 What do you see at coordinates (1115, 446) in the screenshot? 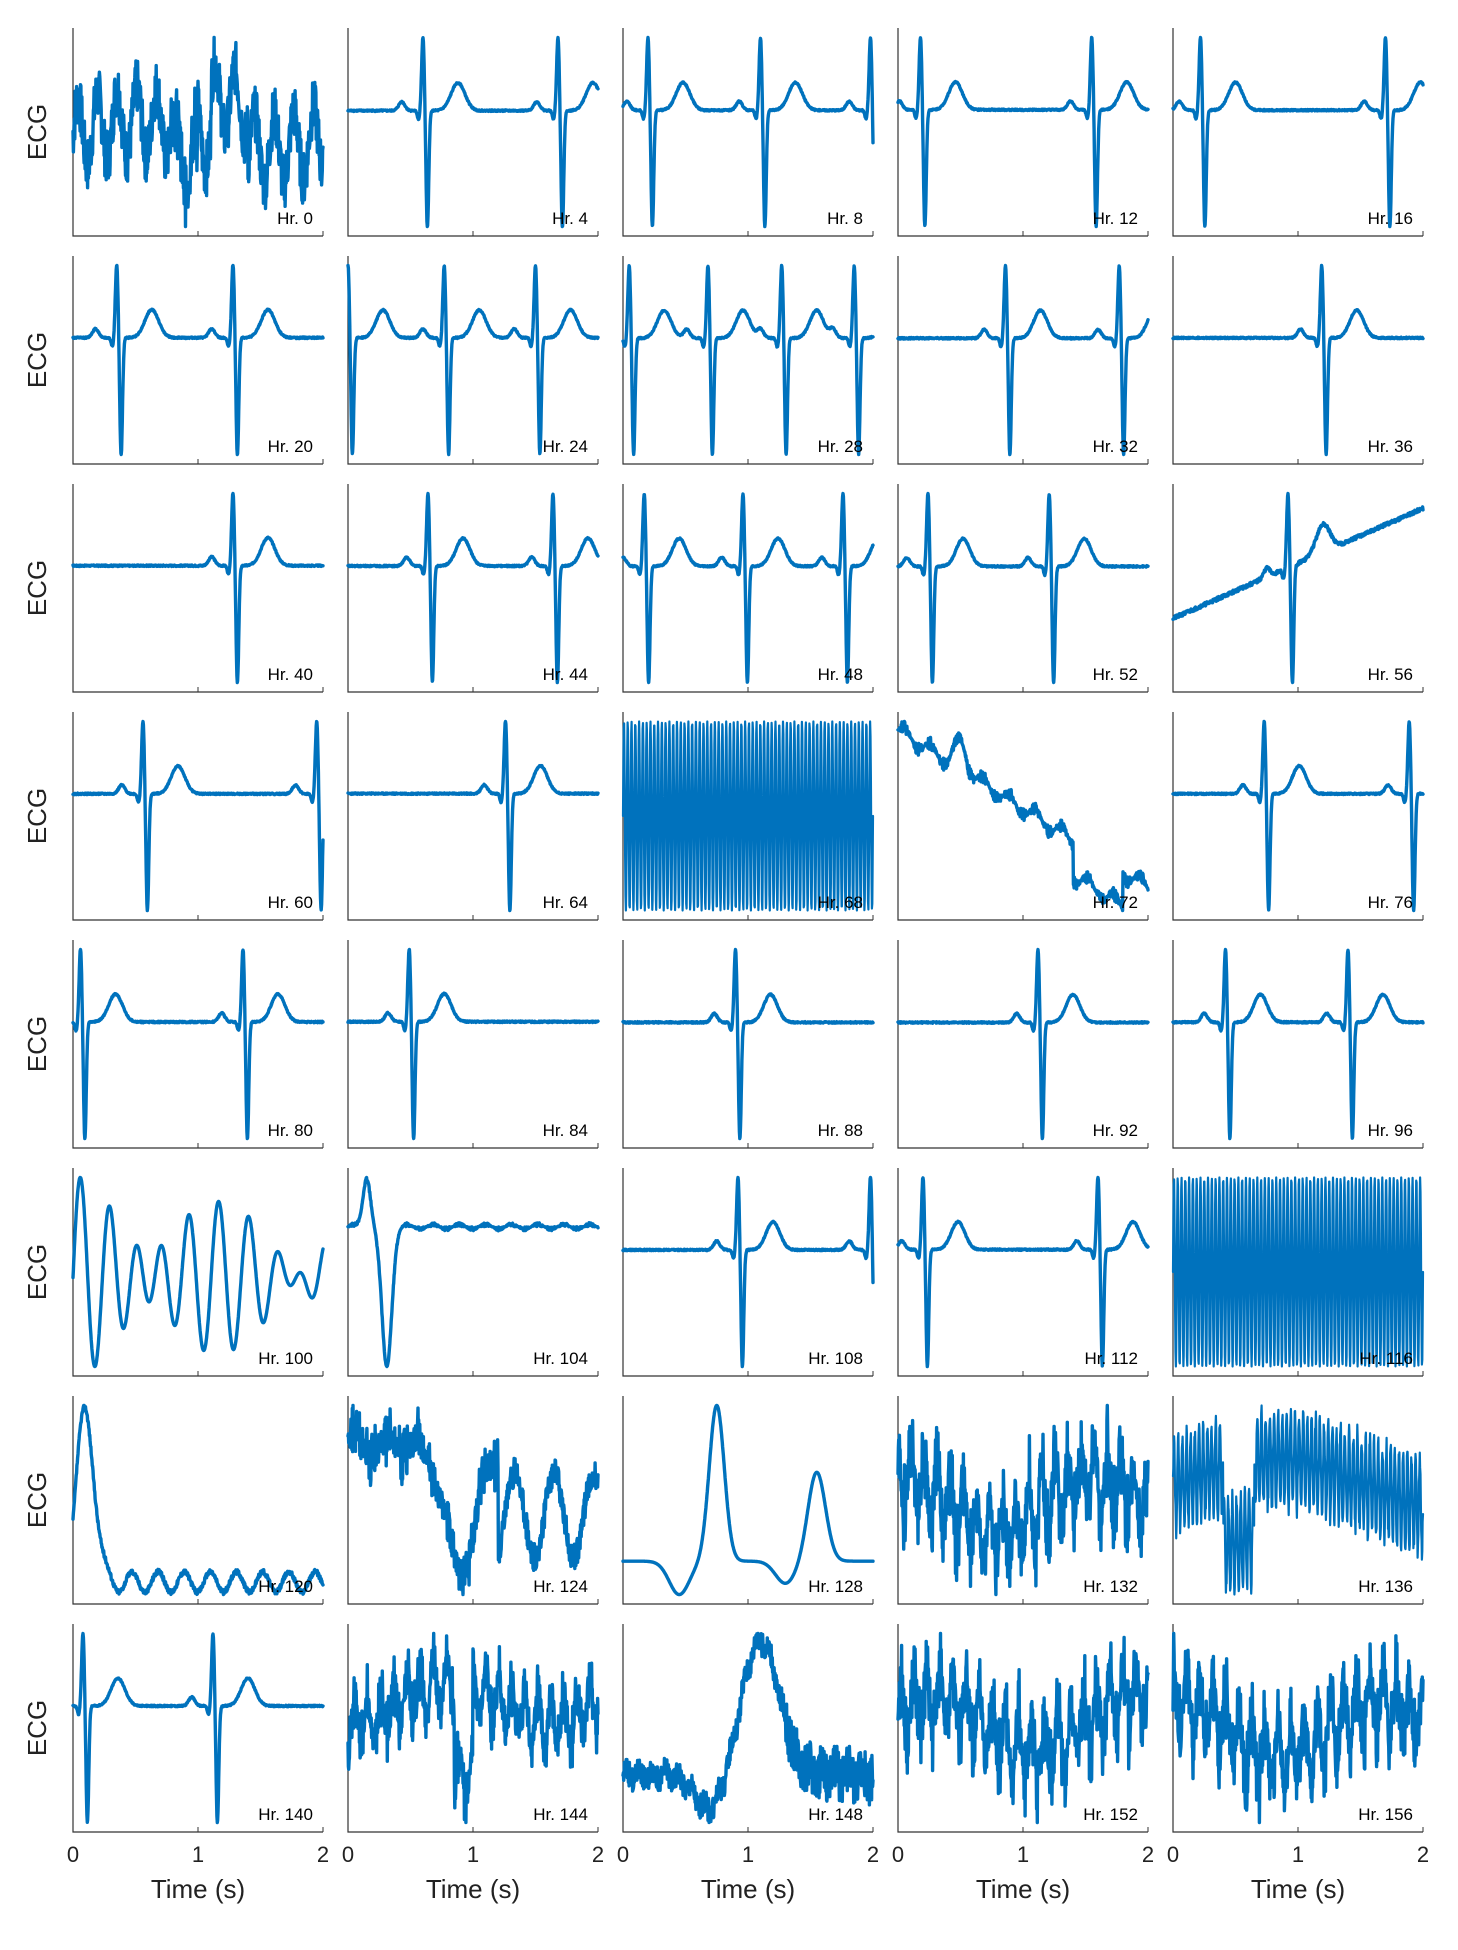
I see `panel-label: Hr. 32` at bounding box center [1115, 446].